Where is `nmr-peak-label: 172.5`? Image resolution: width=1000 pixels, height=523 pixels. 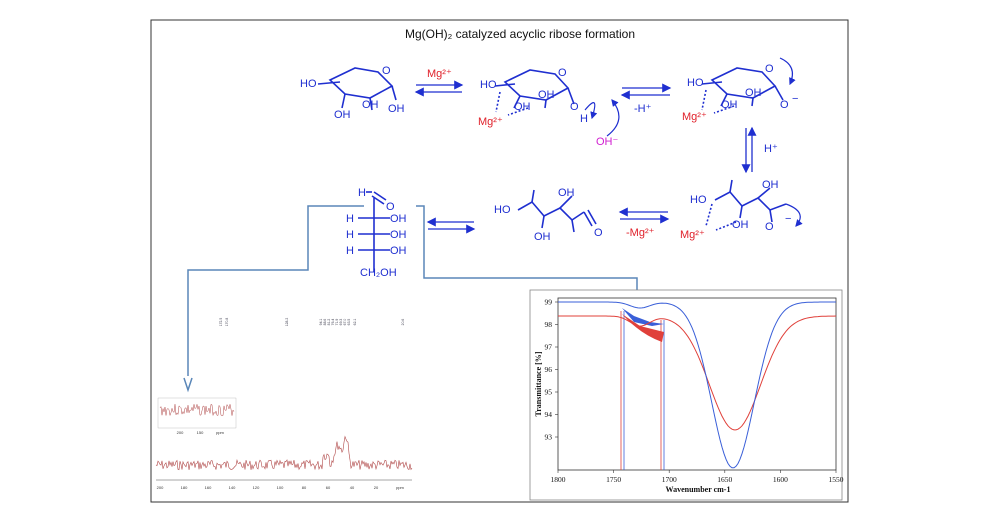 nmr-peak-label: 172.5 is located at coordinates (221, 322).